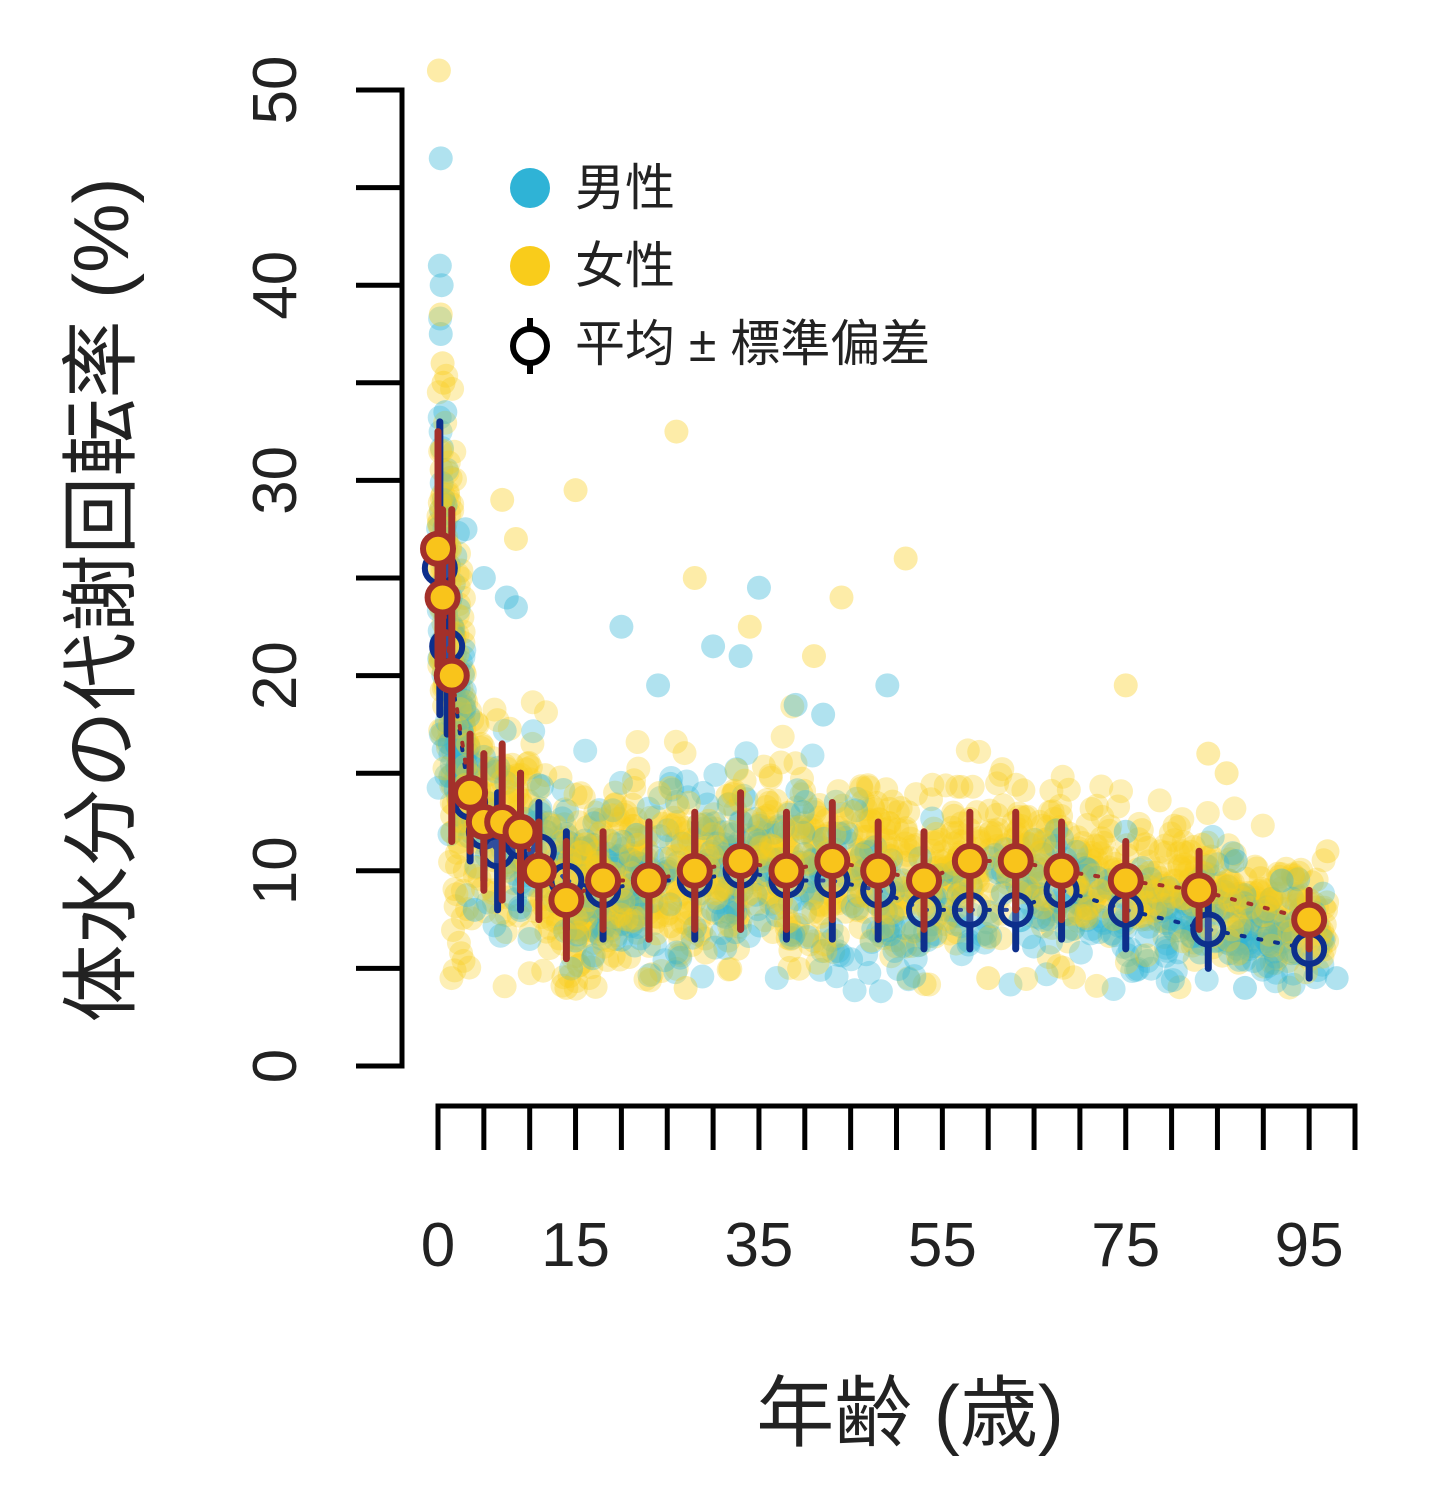 This screenshot has height=1491, width=1440. I want to click on female-mean-point, so click(1309, 919).